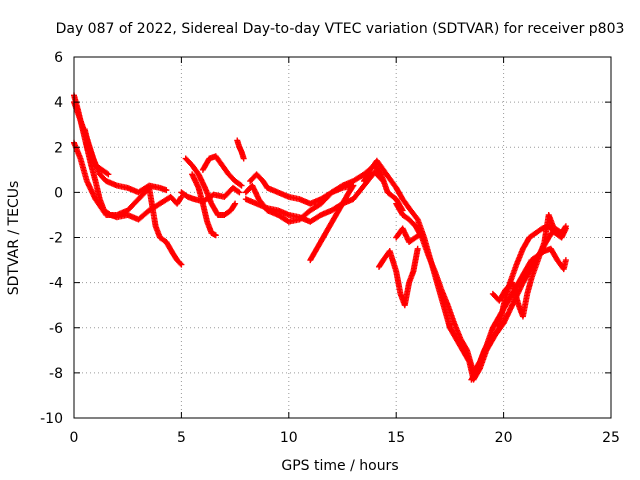 The height and width of the screenshot is (480, 640). I want to click on series-trace-a, so click(128, 157).